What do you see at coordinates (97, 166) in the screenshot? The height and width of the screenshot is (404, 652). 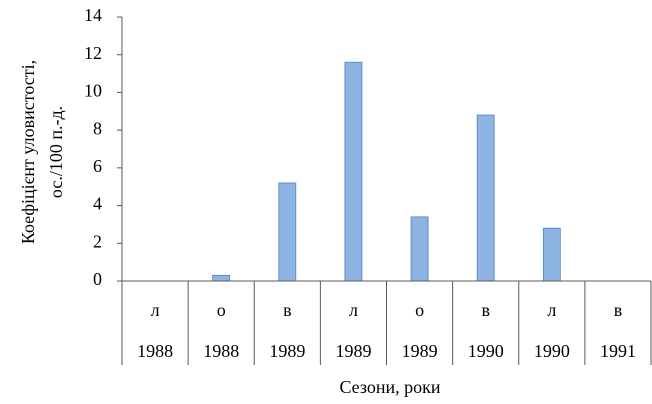 I see `y-tick-label: 6` at bounding box center [97, 166].